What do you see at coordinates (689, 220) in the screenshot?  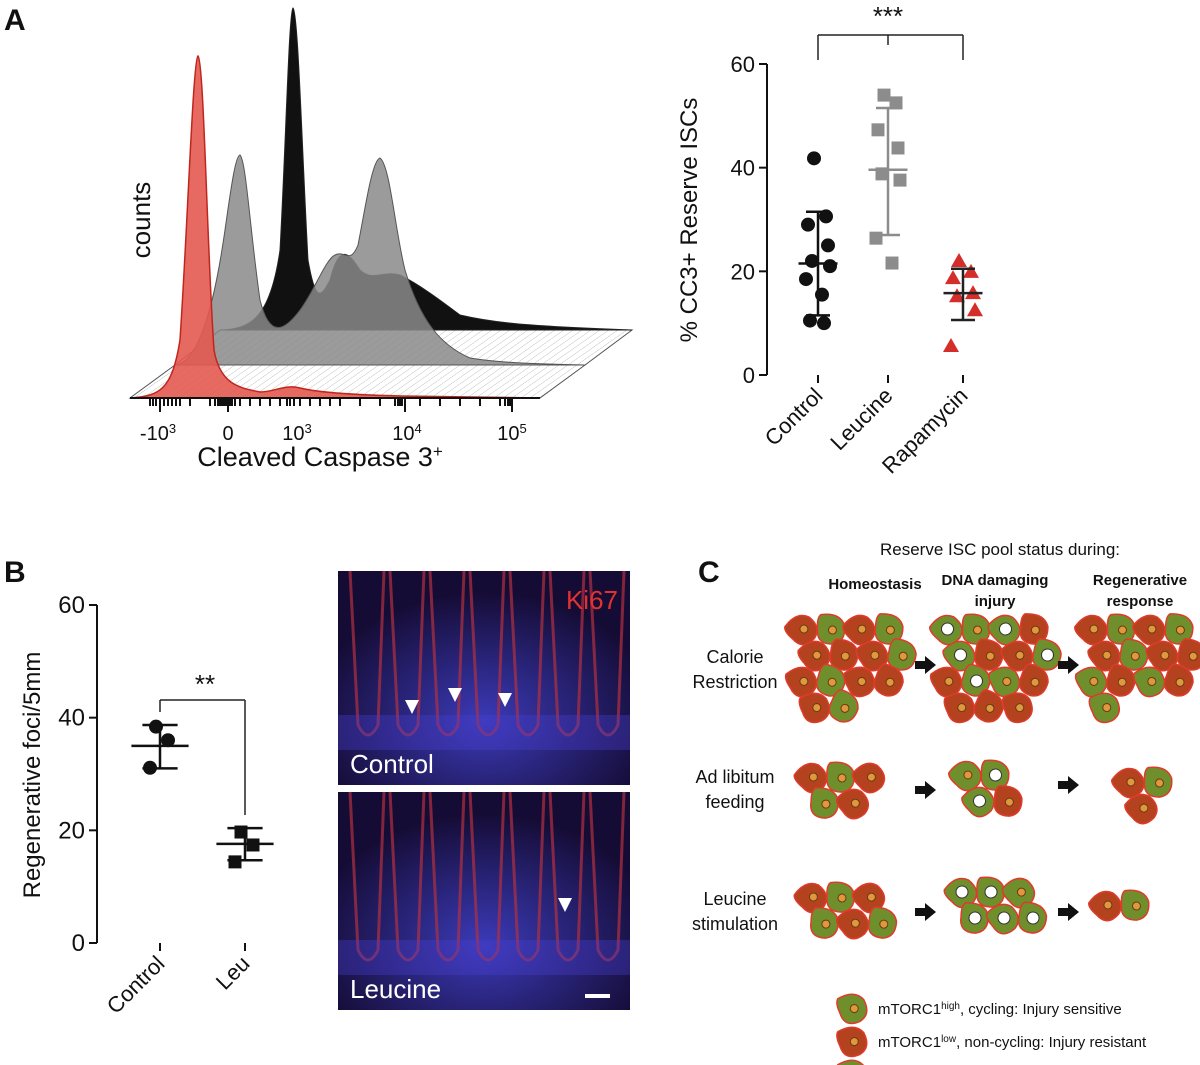 I see `y-axis-label: % CC3+ Reserve ISCs` at bounding box center [689, 220].